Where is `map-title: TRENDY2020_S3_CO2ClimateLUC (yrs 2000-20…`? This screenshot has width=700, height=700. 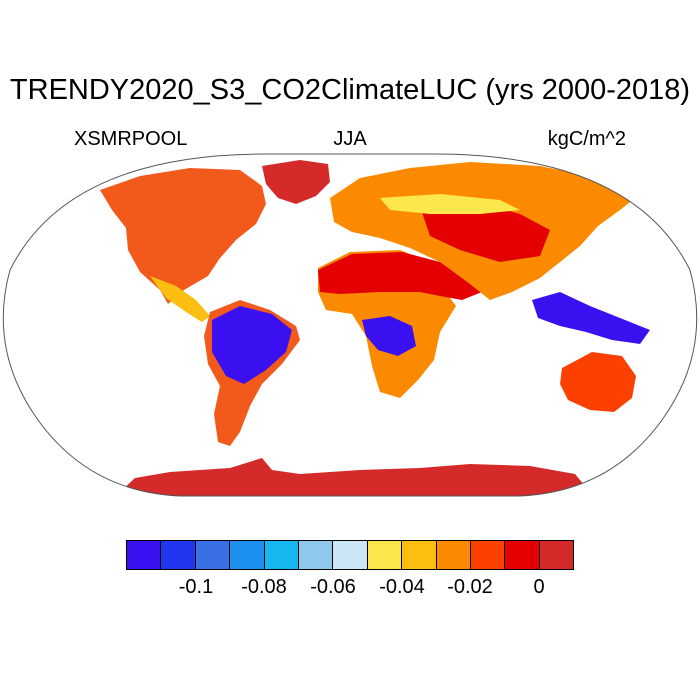
map-title: TRENDY2020_S3_CO2ClimateLUC (yrs 2000-20… is located at coordinates (350, 90).